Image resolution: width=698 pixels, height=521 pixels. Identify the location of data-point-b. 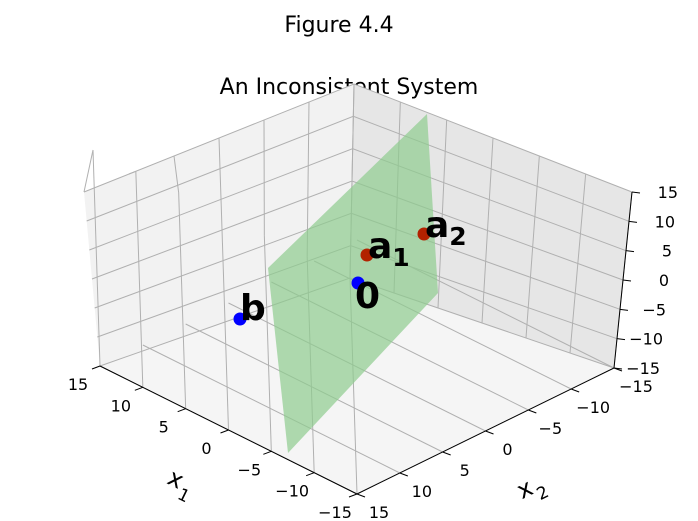
(240, 319).